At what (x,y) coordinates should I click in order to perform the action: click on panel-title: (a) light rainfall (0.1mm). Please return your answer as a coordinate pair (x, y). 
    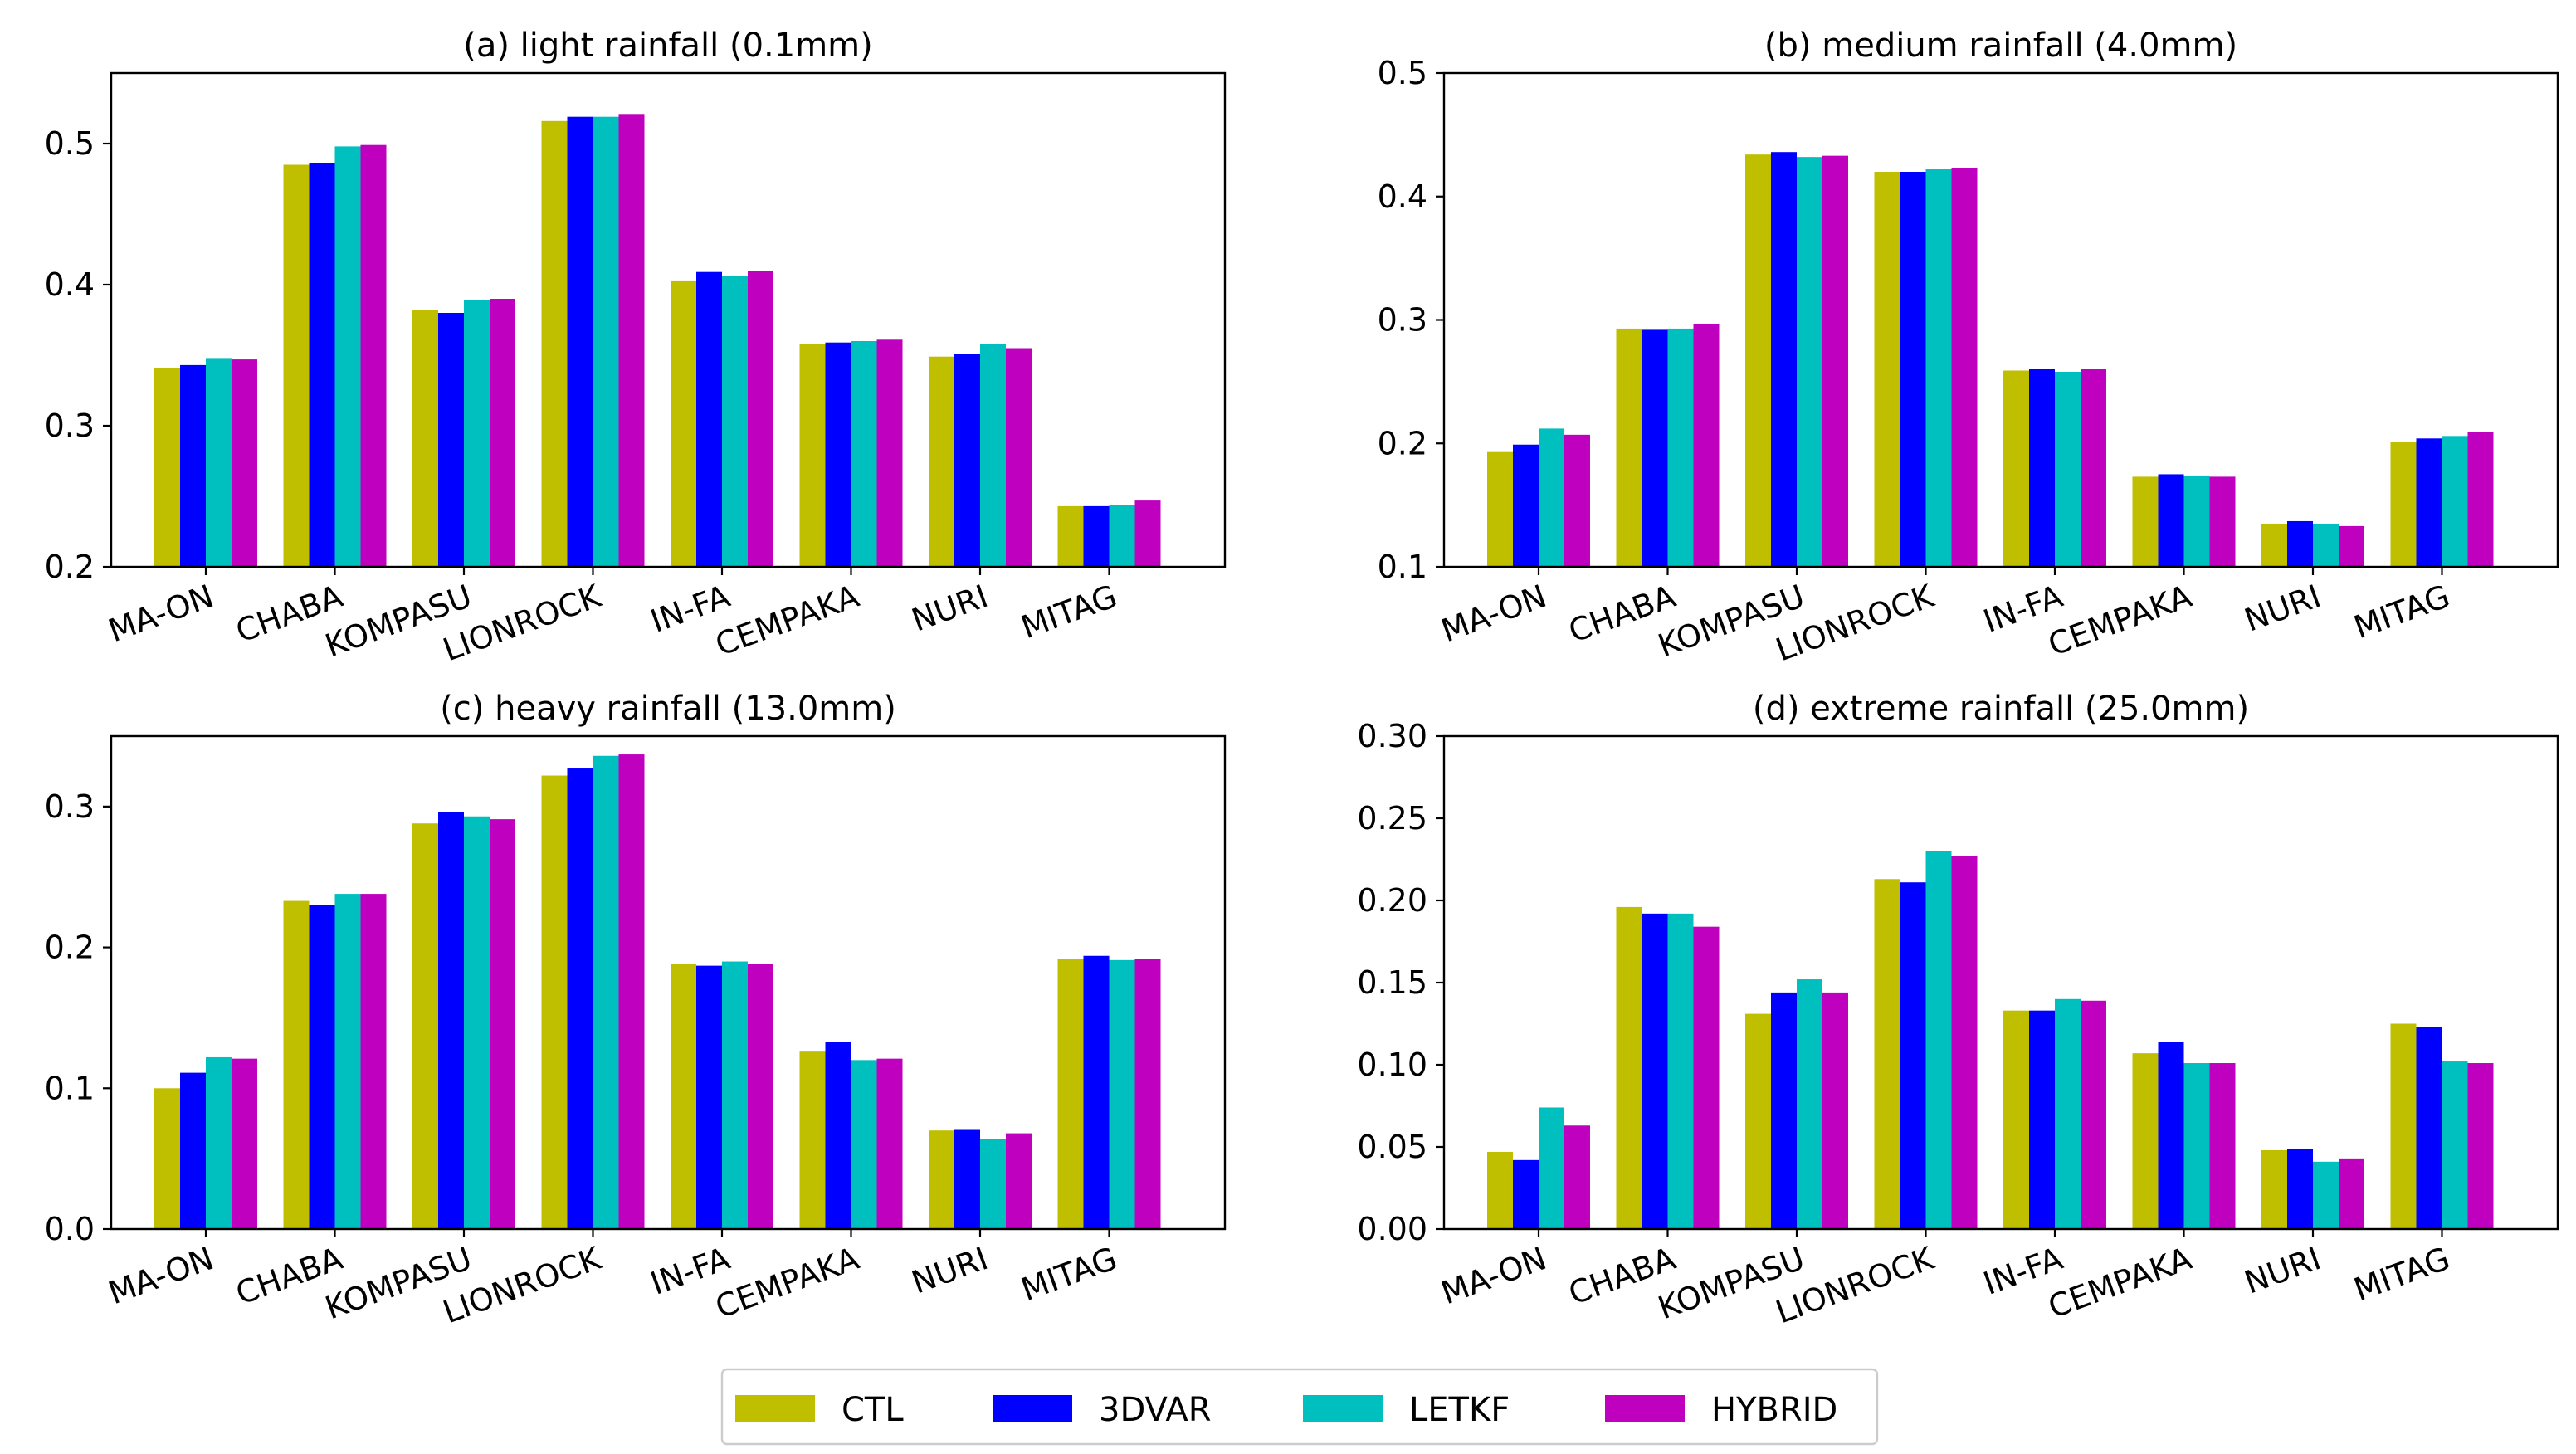
    Looking at the image, I should click on (668, 46).